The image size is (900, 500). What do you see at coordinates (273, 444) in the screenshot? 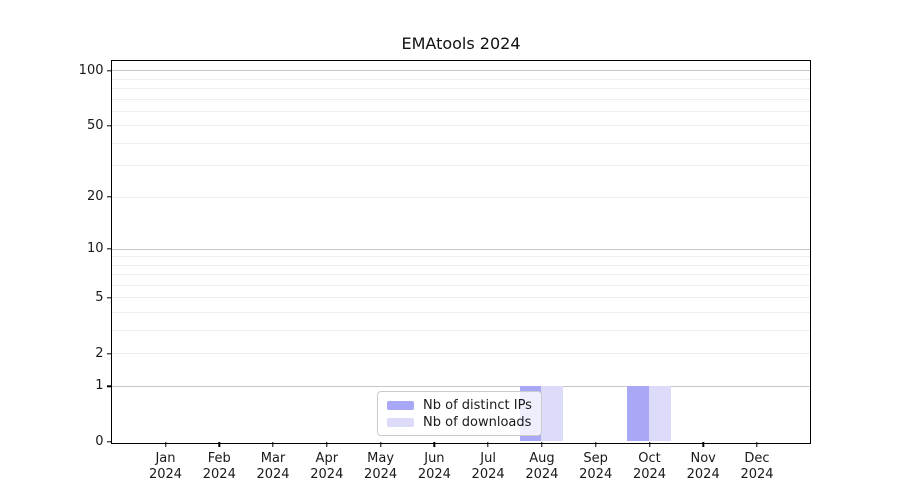
I see `x-tick-mark-mar-2024` at bounding box center [273, 444].